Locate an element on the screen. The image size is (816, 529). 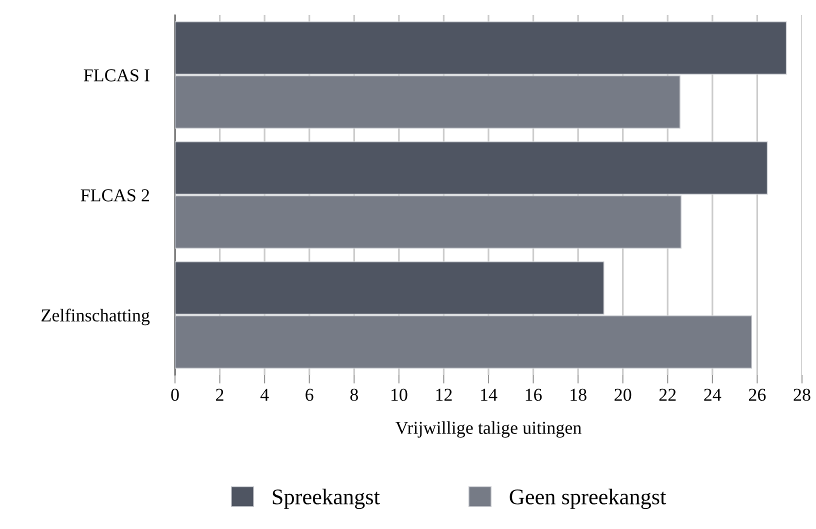
x-tick-label: 14 is located at coordinates (489, 394).